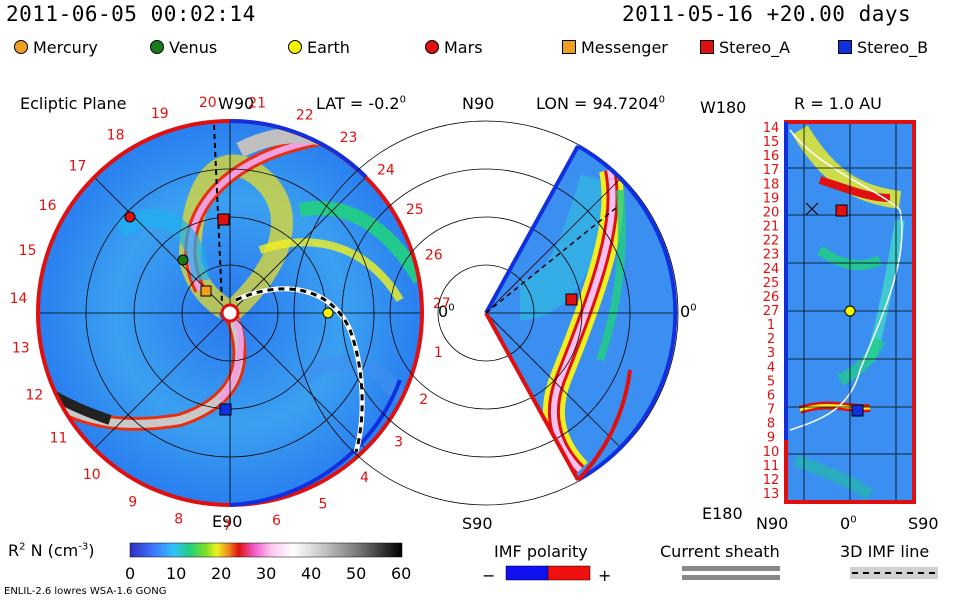 This screenshot has height=600, width=960. I want to click on colorbar-tick-10: 10, so click(176, 573).